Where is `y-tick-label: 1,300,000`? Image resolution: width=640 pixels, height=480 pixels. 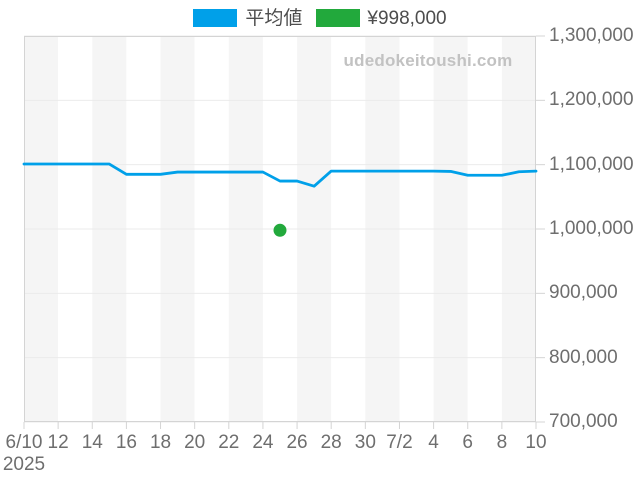 y-tick-label: 1,300,000 is located at coordinates (591, 35).